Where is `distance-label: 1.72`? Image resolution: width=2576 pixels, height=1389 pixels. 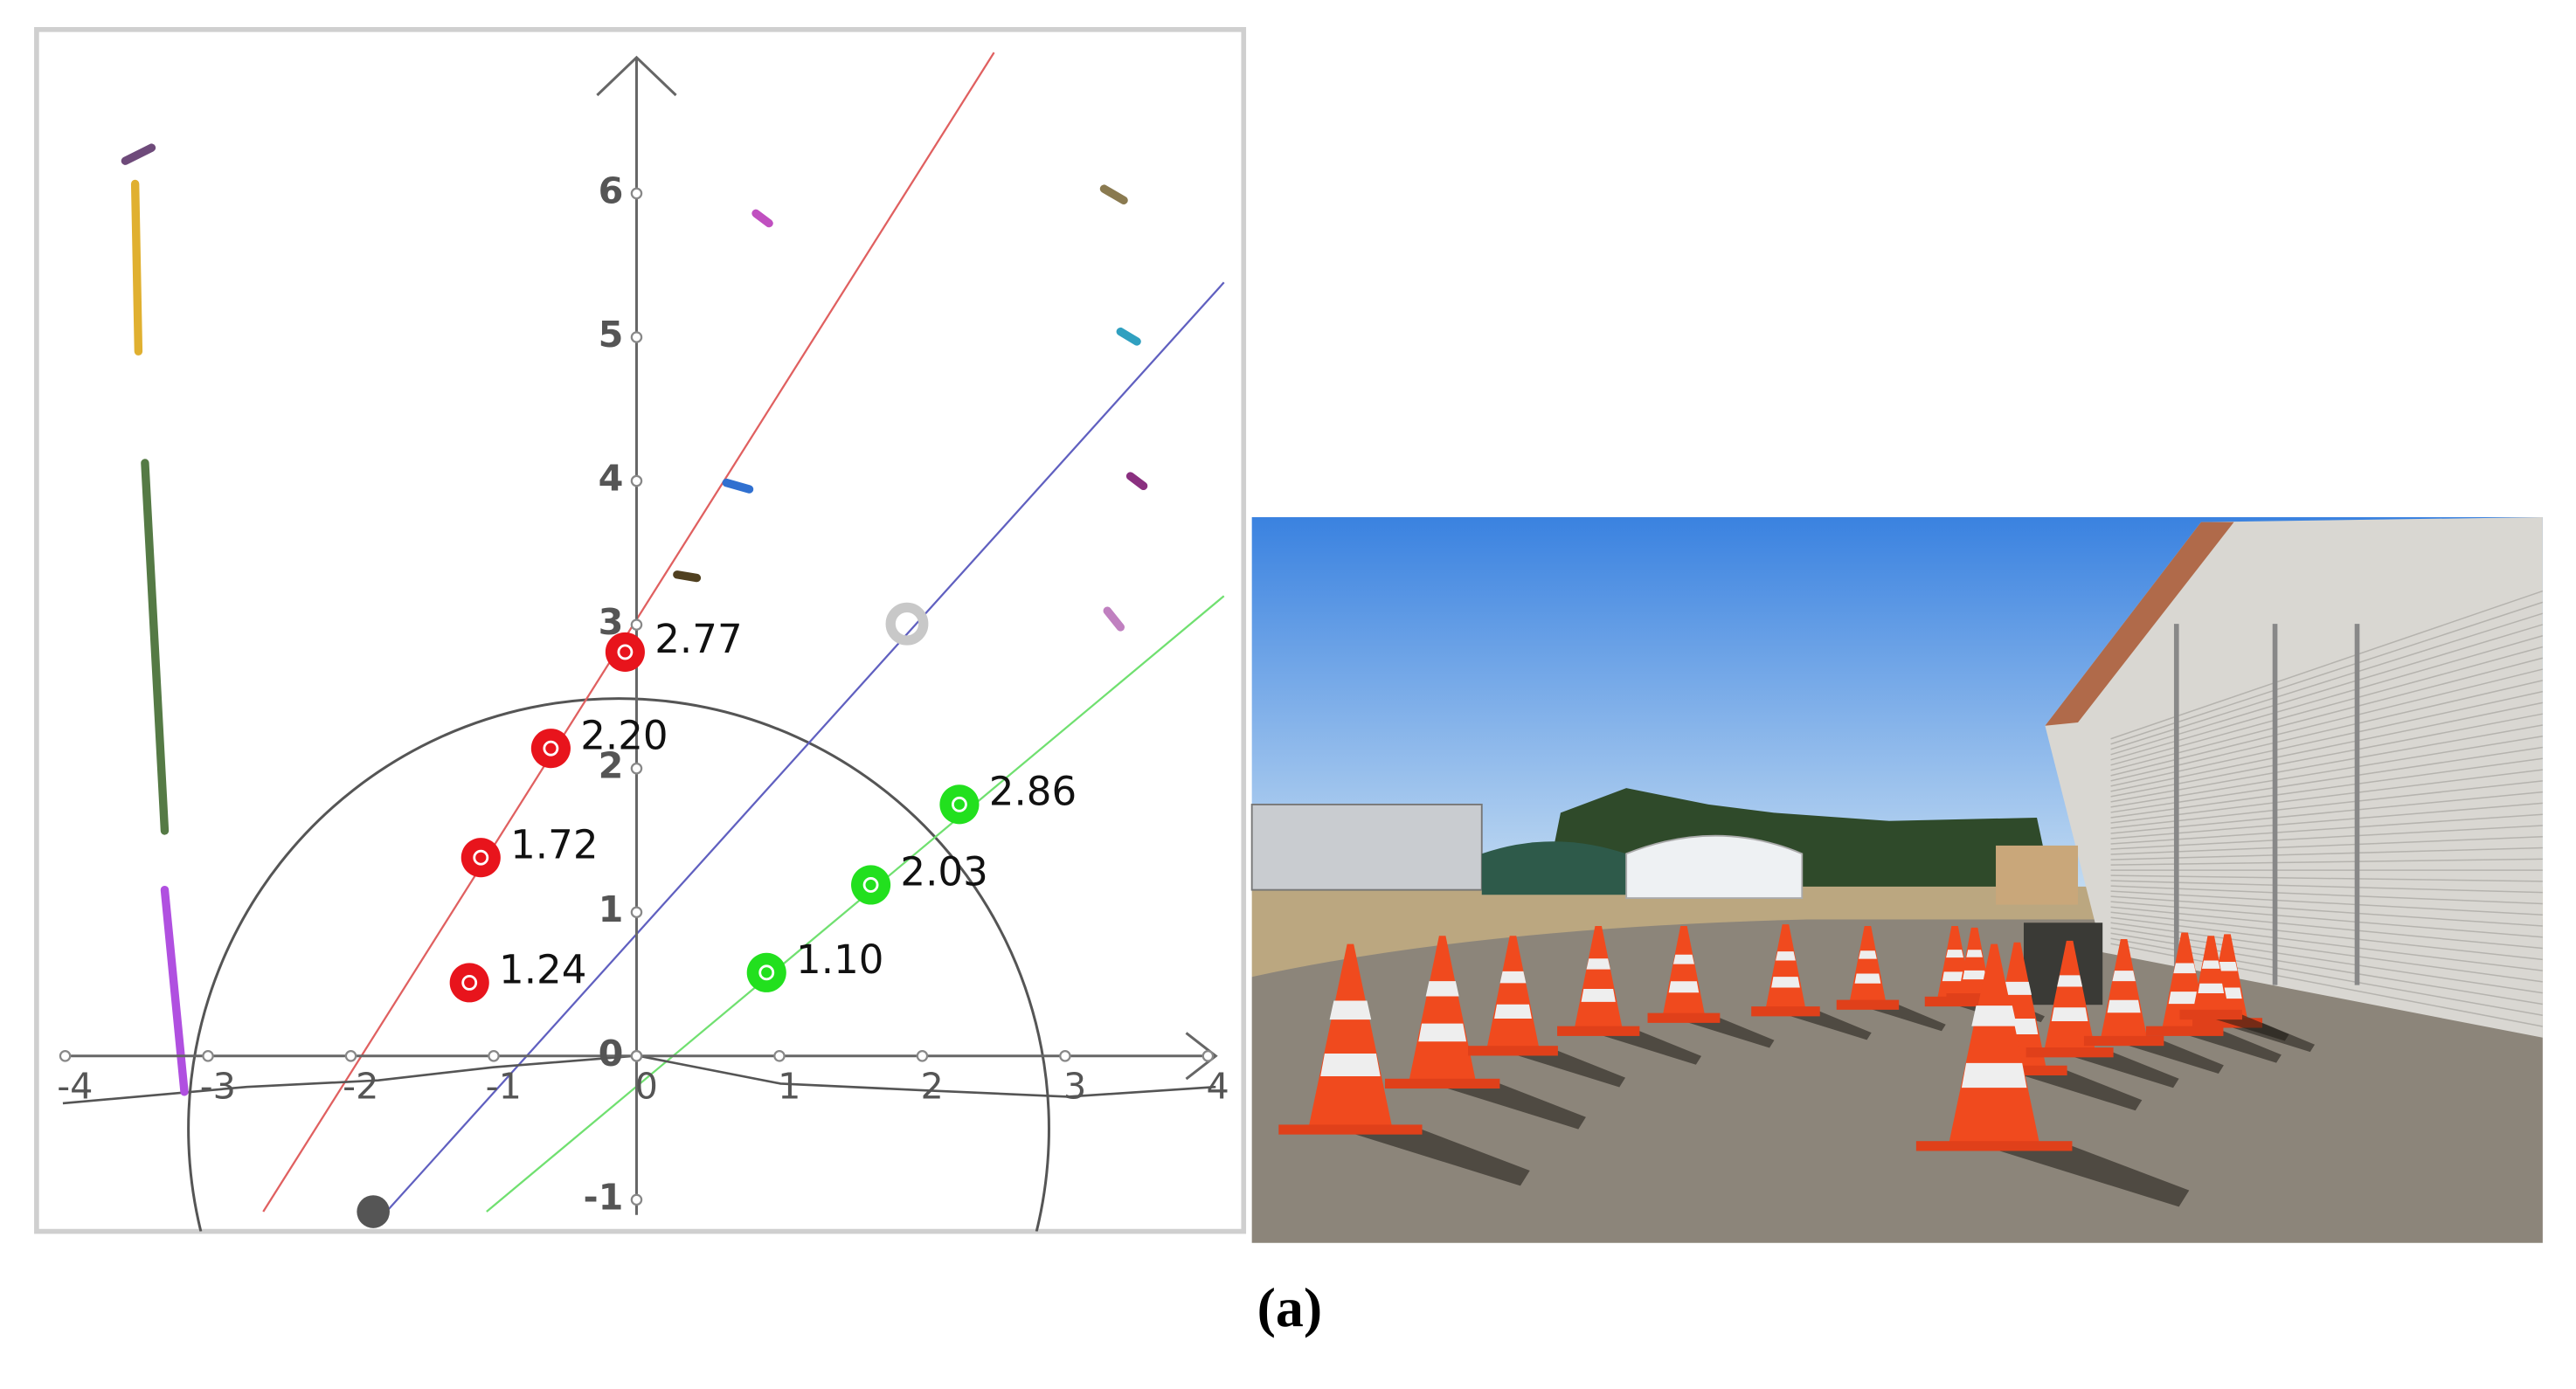
distance-label: 1.72 is located at coordinates (554, 844).